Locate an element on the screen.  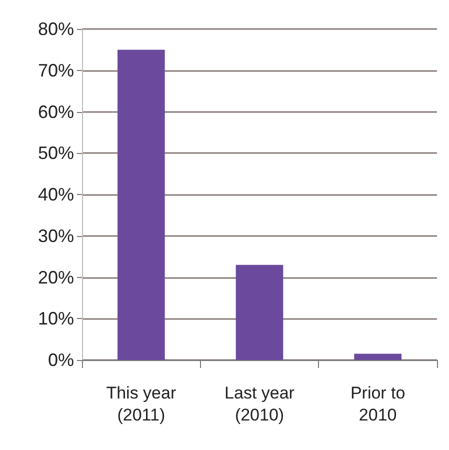
y-tick-label: 20% is located at coordinates (56, 277).